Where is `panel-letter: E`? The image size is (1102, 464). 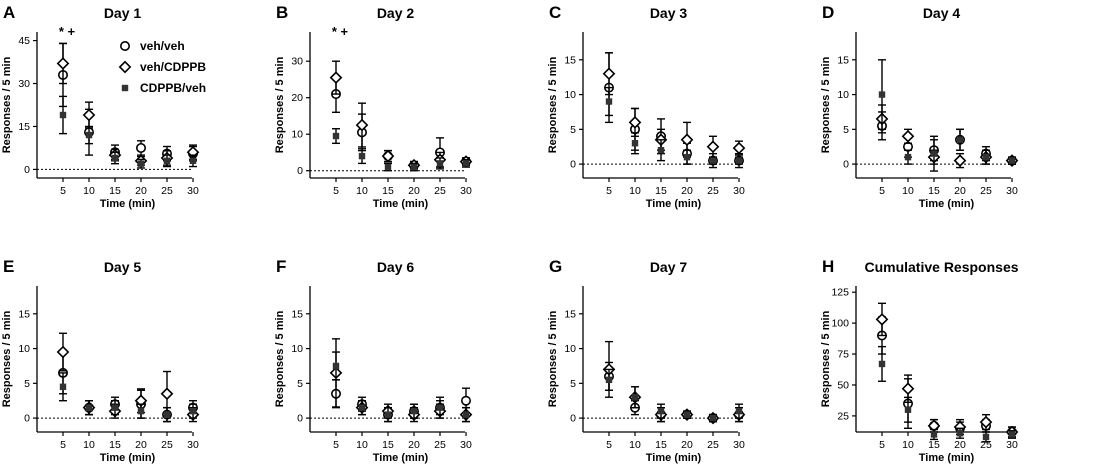 panel-letter: E is located at coordinates (8, 266).